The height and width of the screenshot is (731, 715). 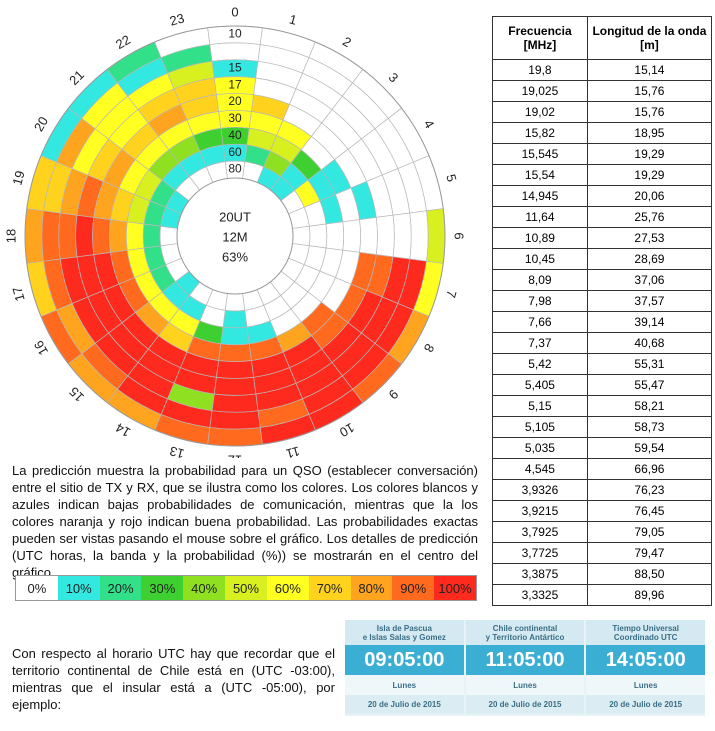 What do you see at coordinates (602, 469) in the screenshot?
I see `table-row: 4,545 66,96` at bounding box center [602, 469].